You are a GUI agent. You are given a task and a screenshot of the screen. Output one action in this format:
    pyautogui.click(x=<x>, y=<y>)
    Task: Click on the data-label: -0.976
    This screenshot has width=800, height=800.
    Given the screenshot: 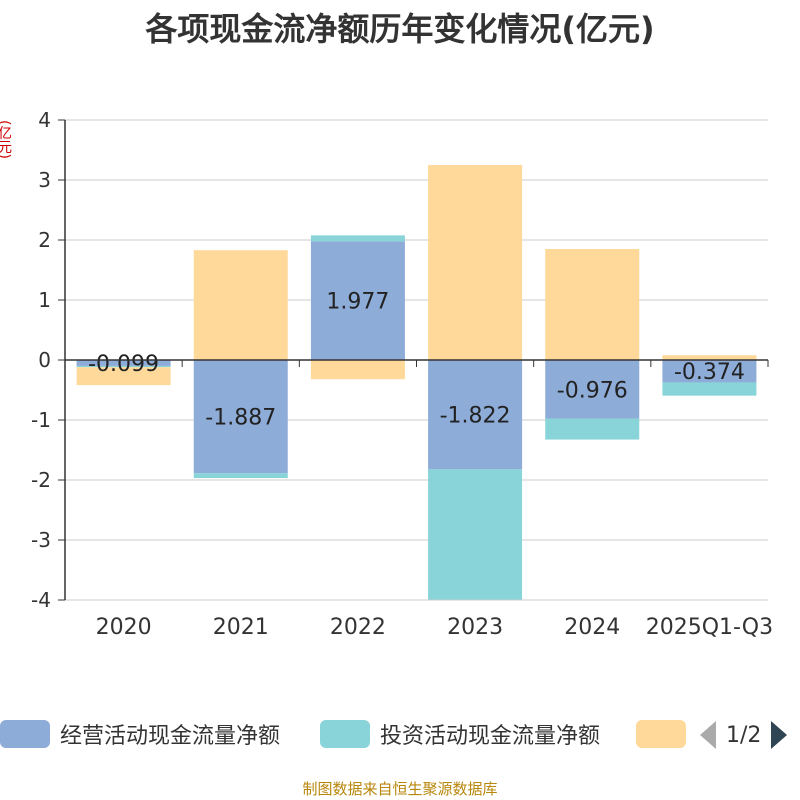 What is the action you would take?
    pyautogui.click(x=592, y=390)
    